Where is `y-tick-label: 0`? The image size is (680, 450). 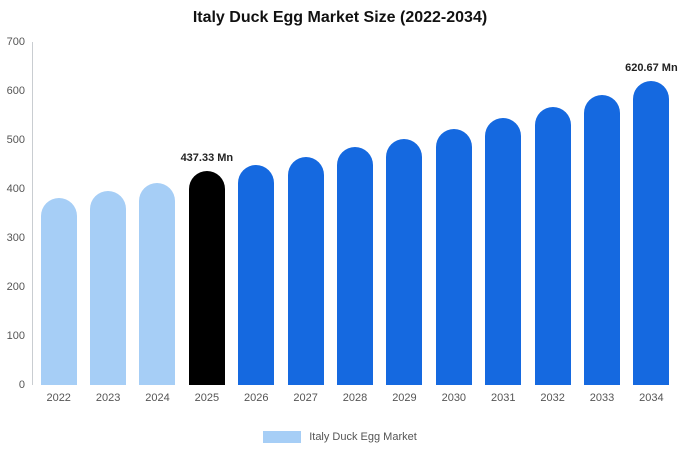 y-tick-label: 0 is located at coordinates (21, 385).